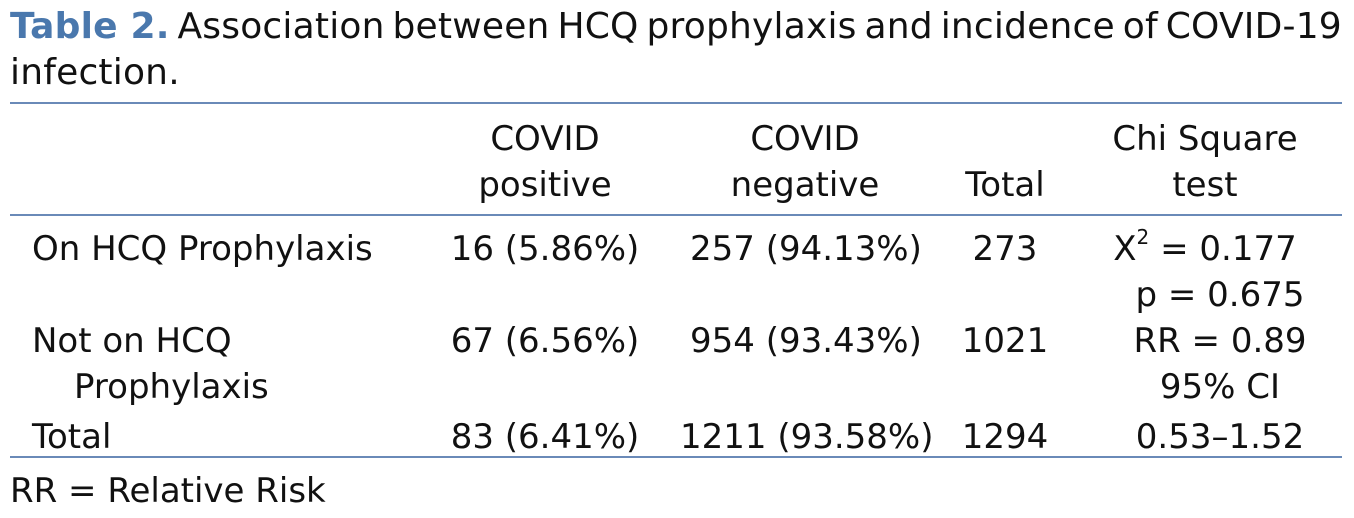 The width and height of the screenshot is (1354, 518). I want to click on header-covid-negative: COVID negative, so click(805, 162).